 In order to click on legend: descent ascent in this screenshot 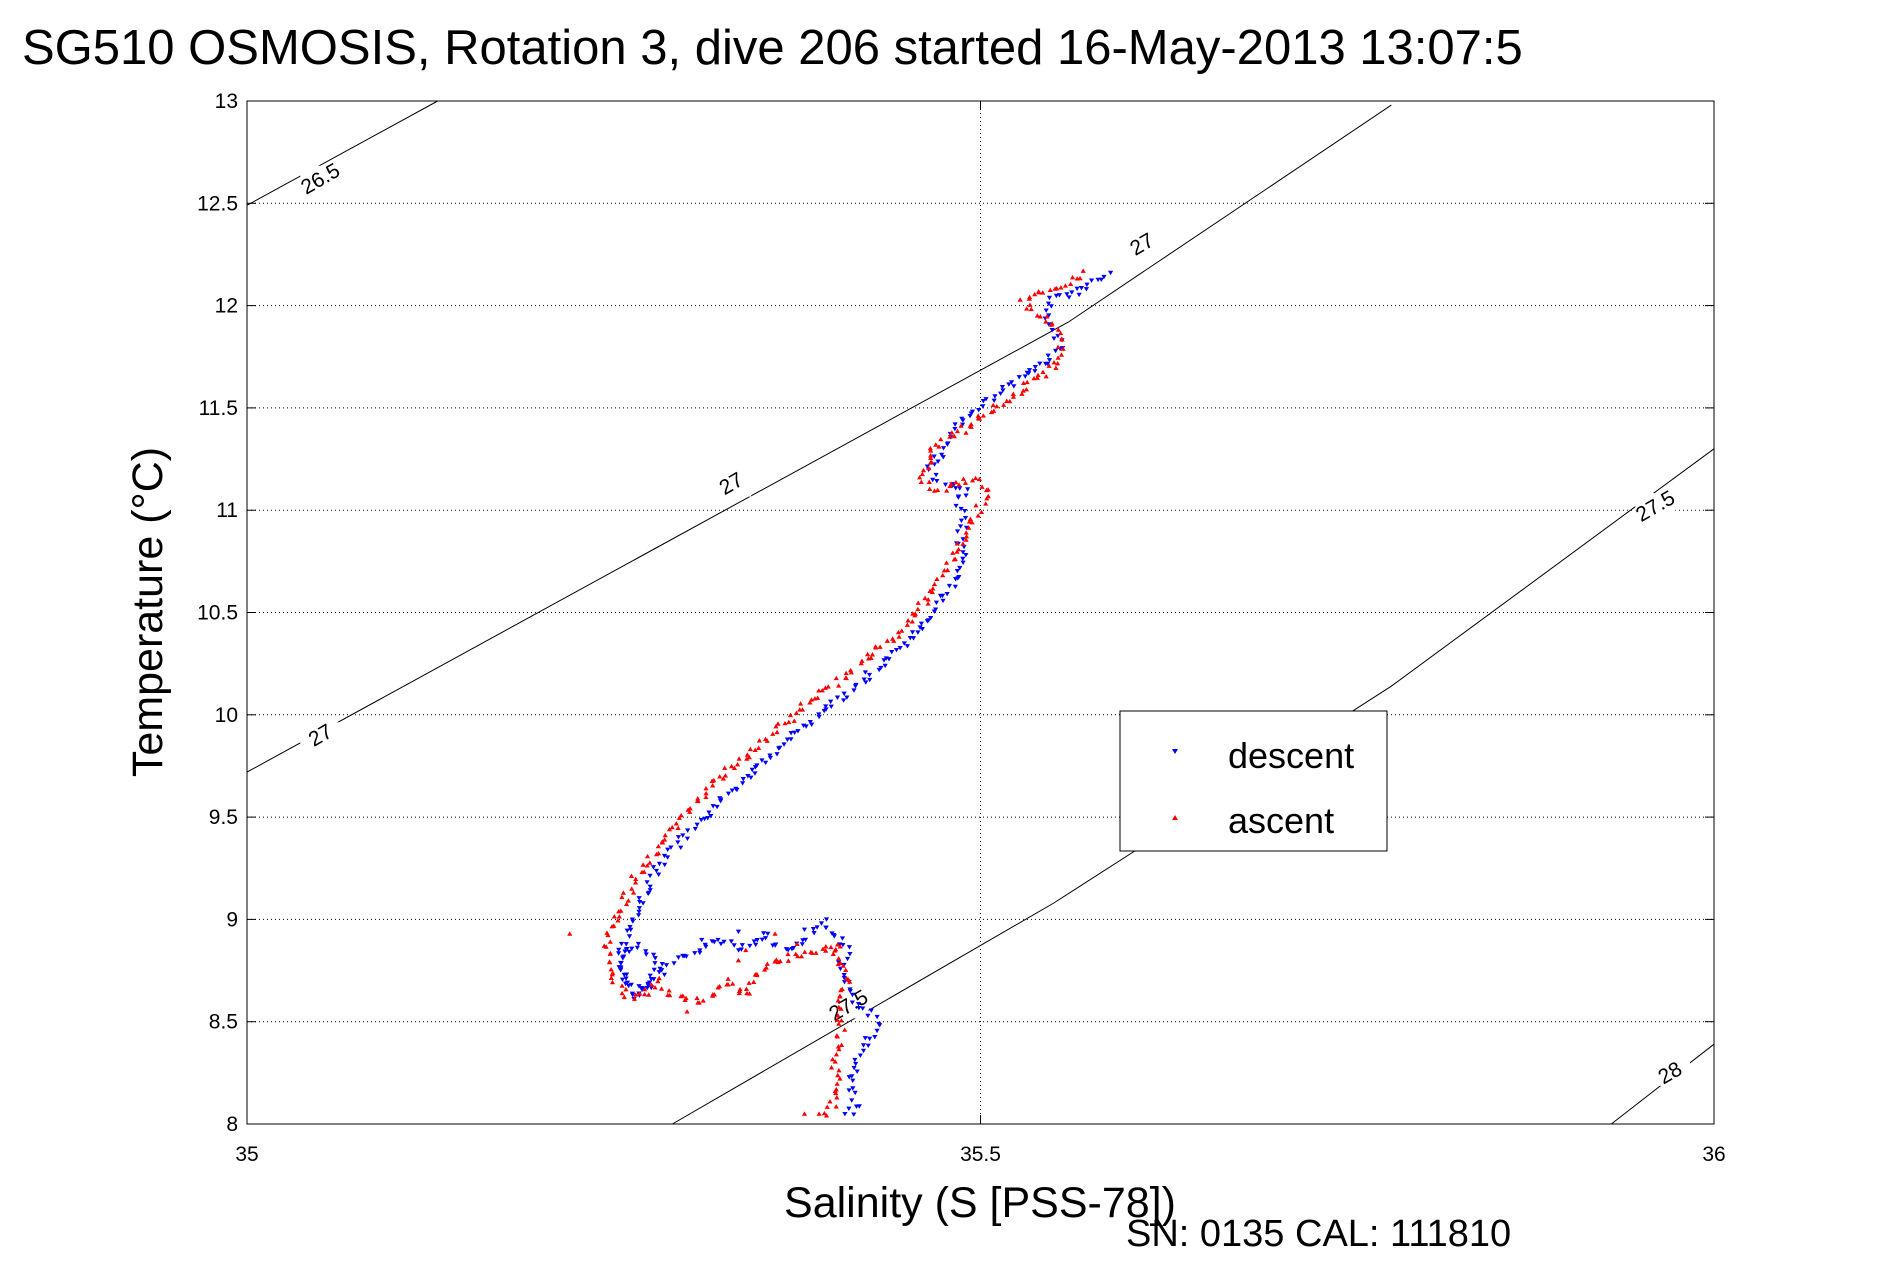, I will do `click(1253, 781)`.